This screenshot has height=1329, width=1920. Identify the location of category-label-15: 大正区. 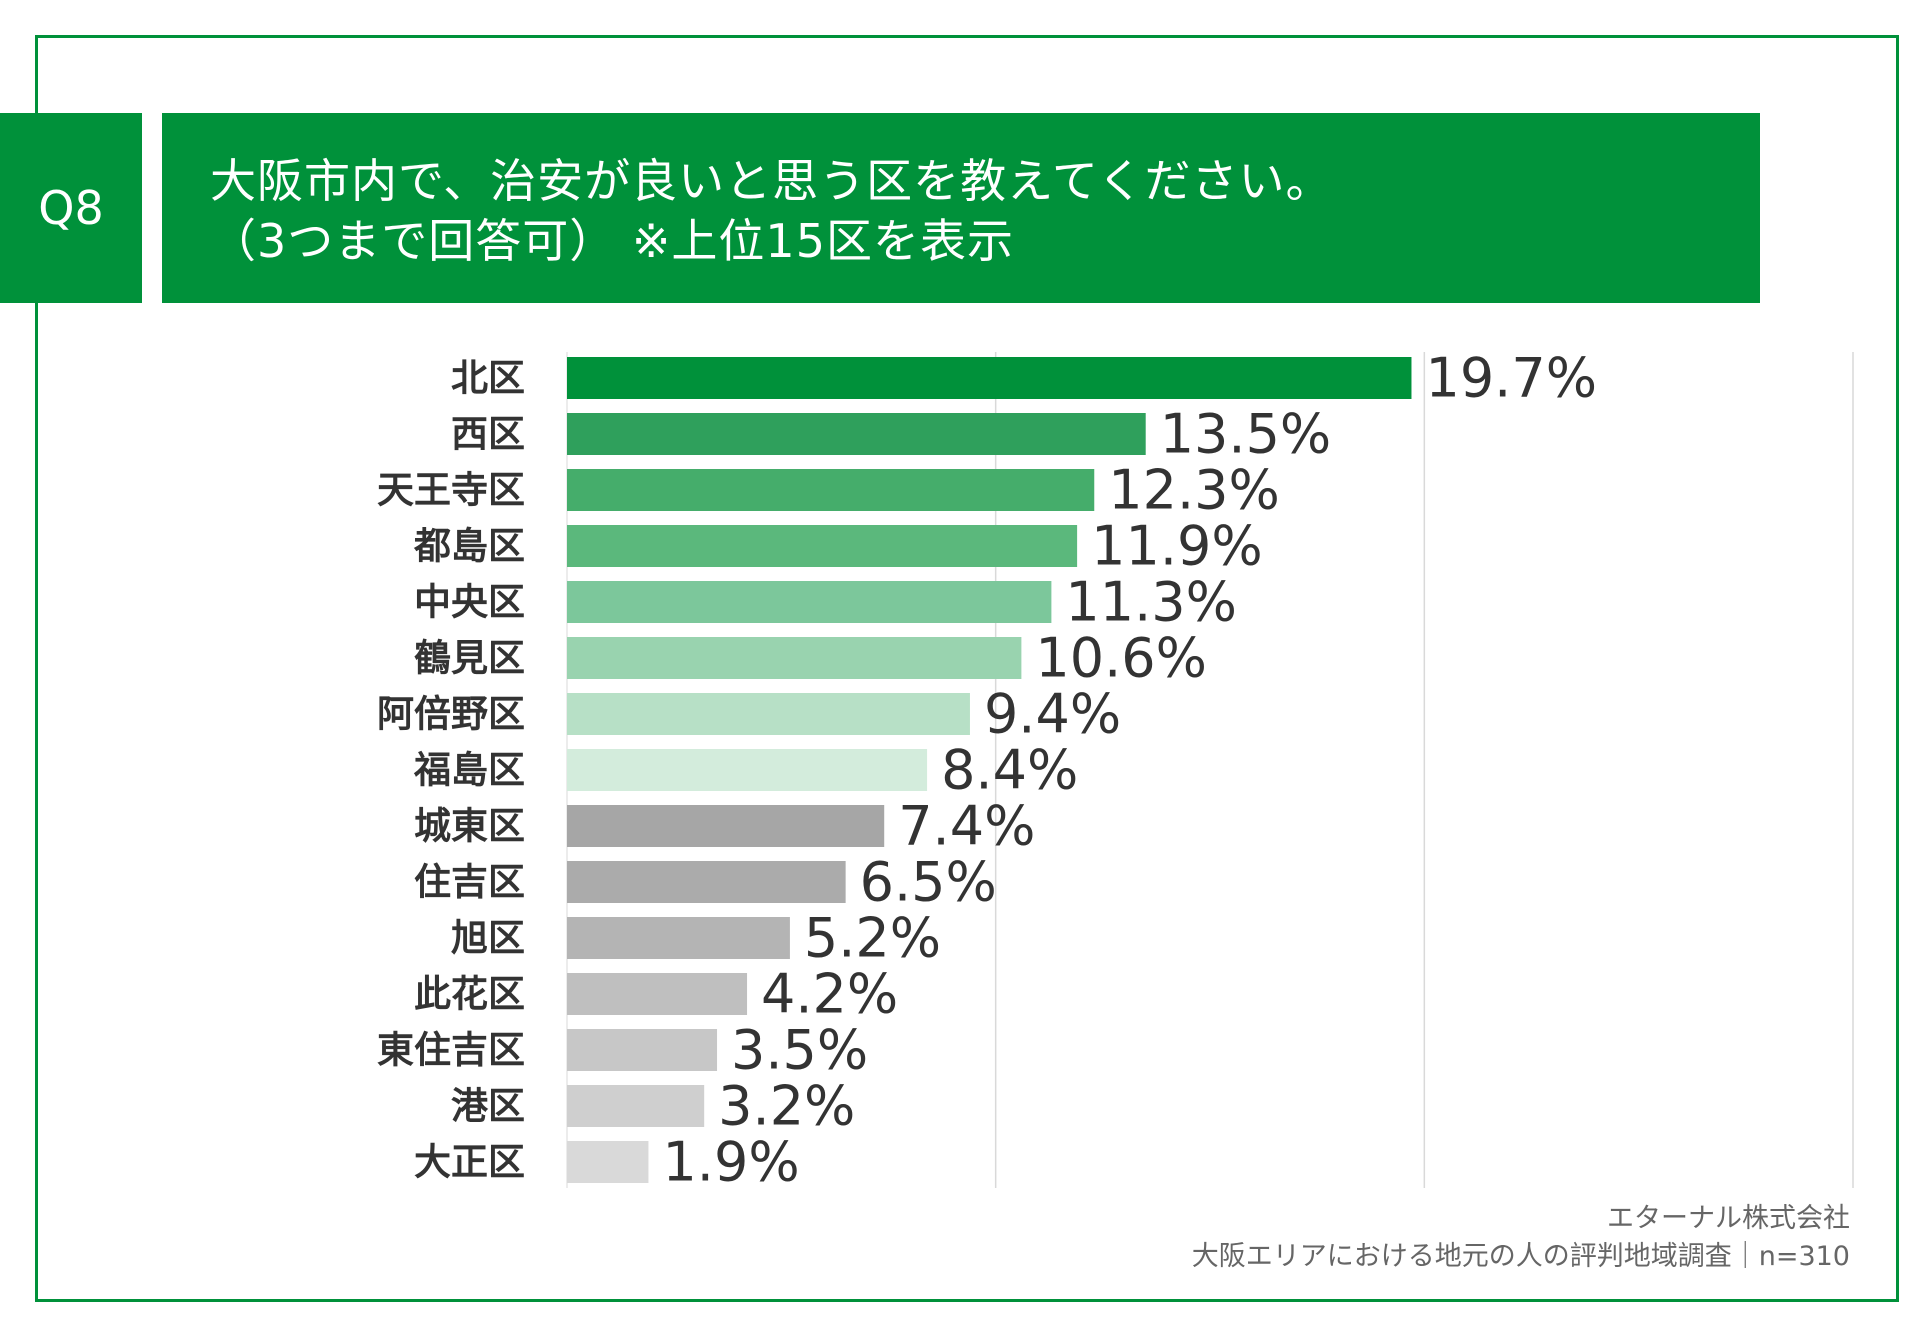
(469, 1162).